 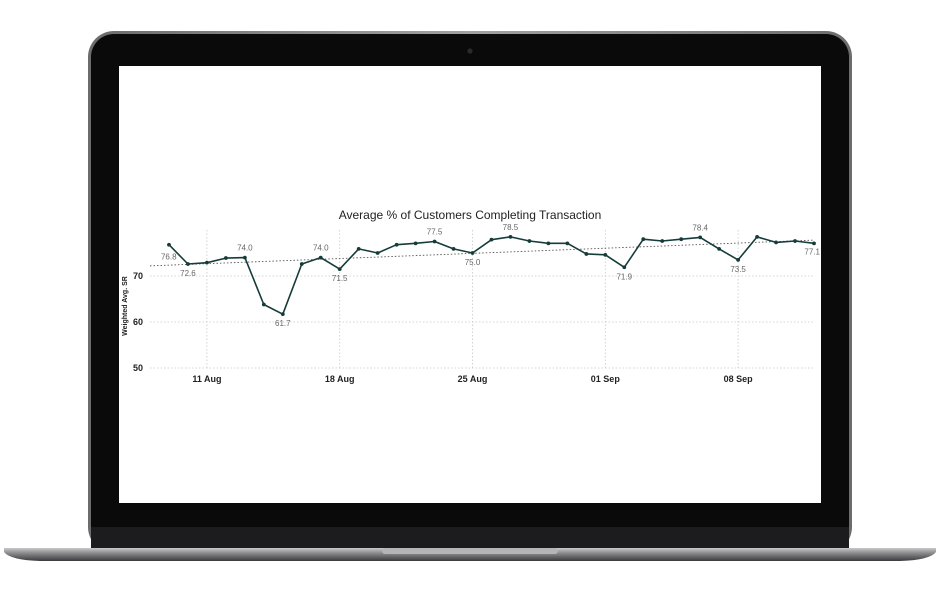 I want to click on trendline-group, so click(x=482, y=253).